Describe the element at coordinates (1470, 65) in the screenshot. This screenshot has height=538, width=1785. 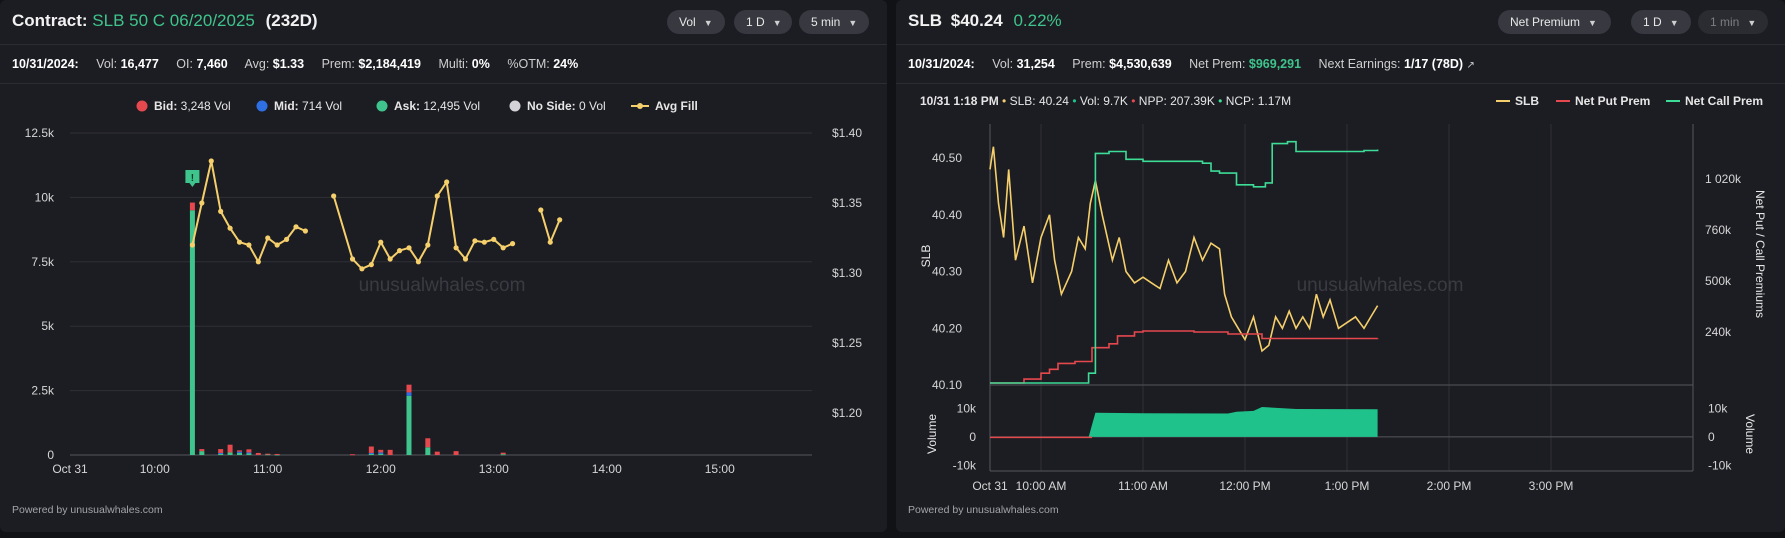
I see `external-link-icon: ↗` at that location.